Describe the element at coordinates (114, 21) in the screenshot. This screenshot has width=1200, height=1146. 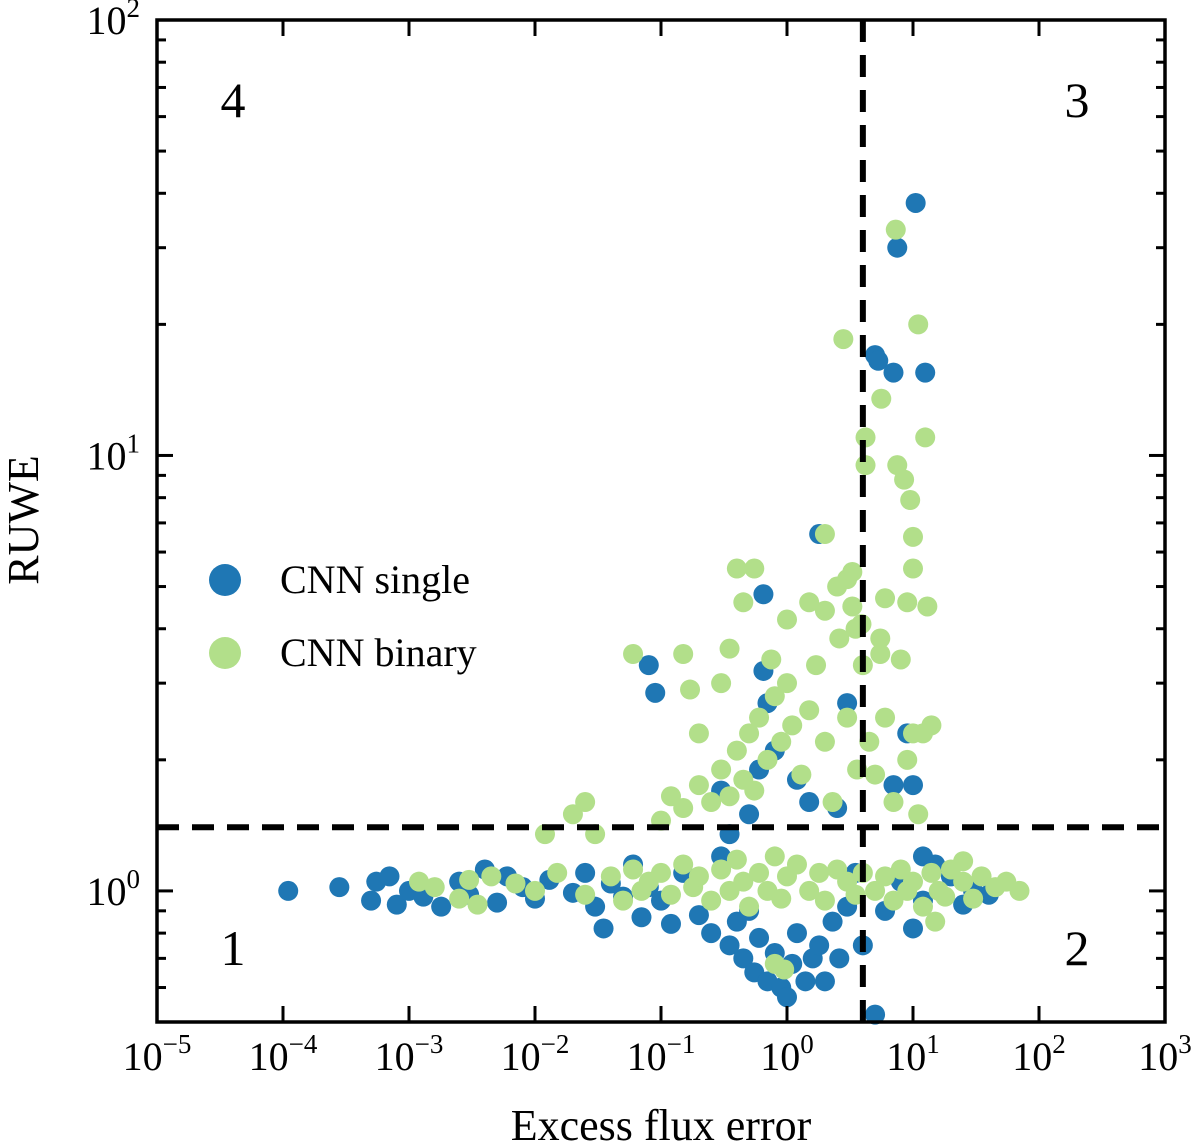
I see `y-tick-label: 10²` at that location.